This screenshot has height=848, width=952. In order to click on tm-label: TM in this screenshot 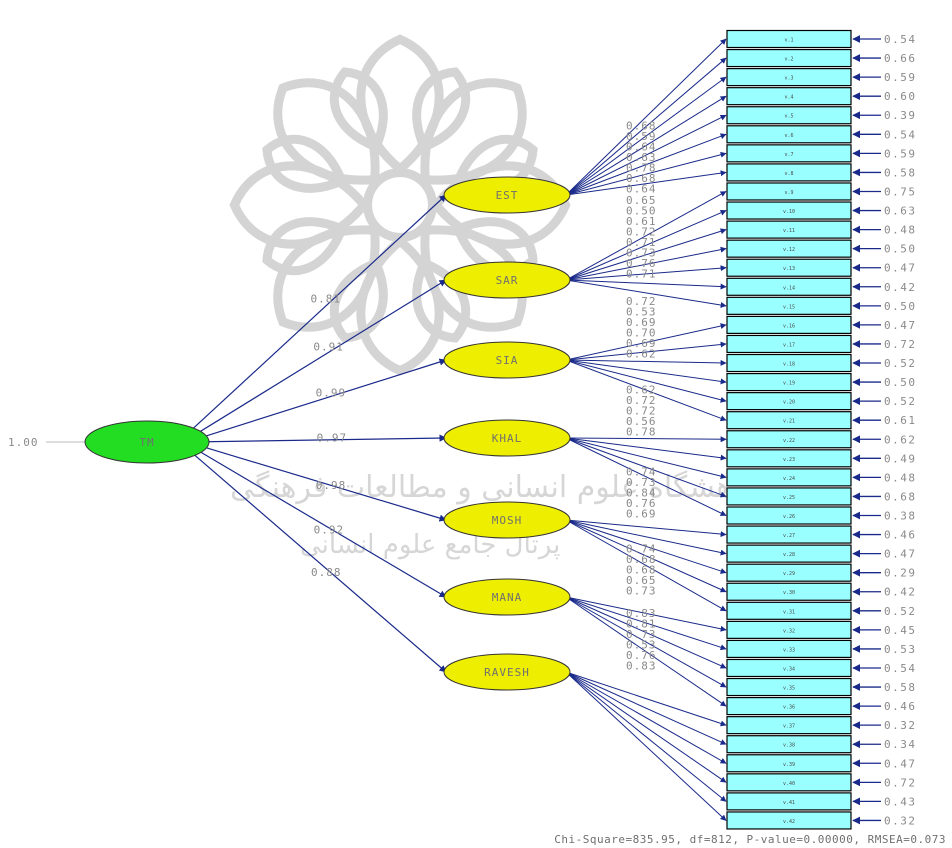, I will do `click(146, 442)`.